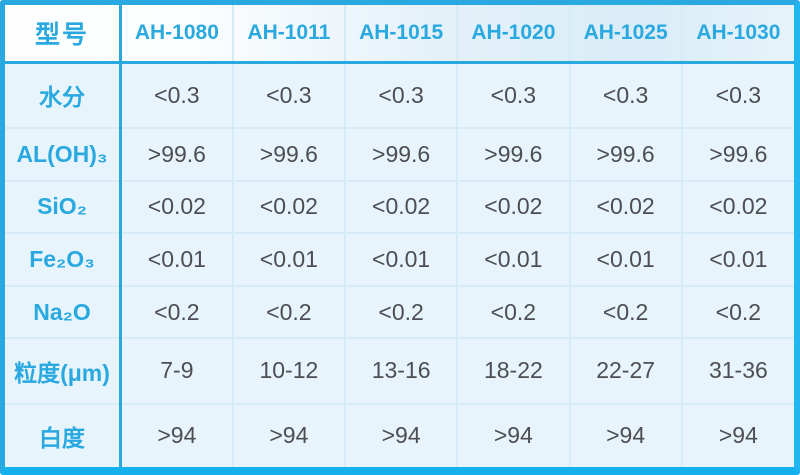 This screenshot has width=800, height=475. Describe the element at coordinates (513, 34) in the screenshot. I see `column-header: AH-1020` at that location.